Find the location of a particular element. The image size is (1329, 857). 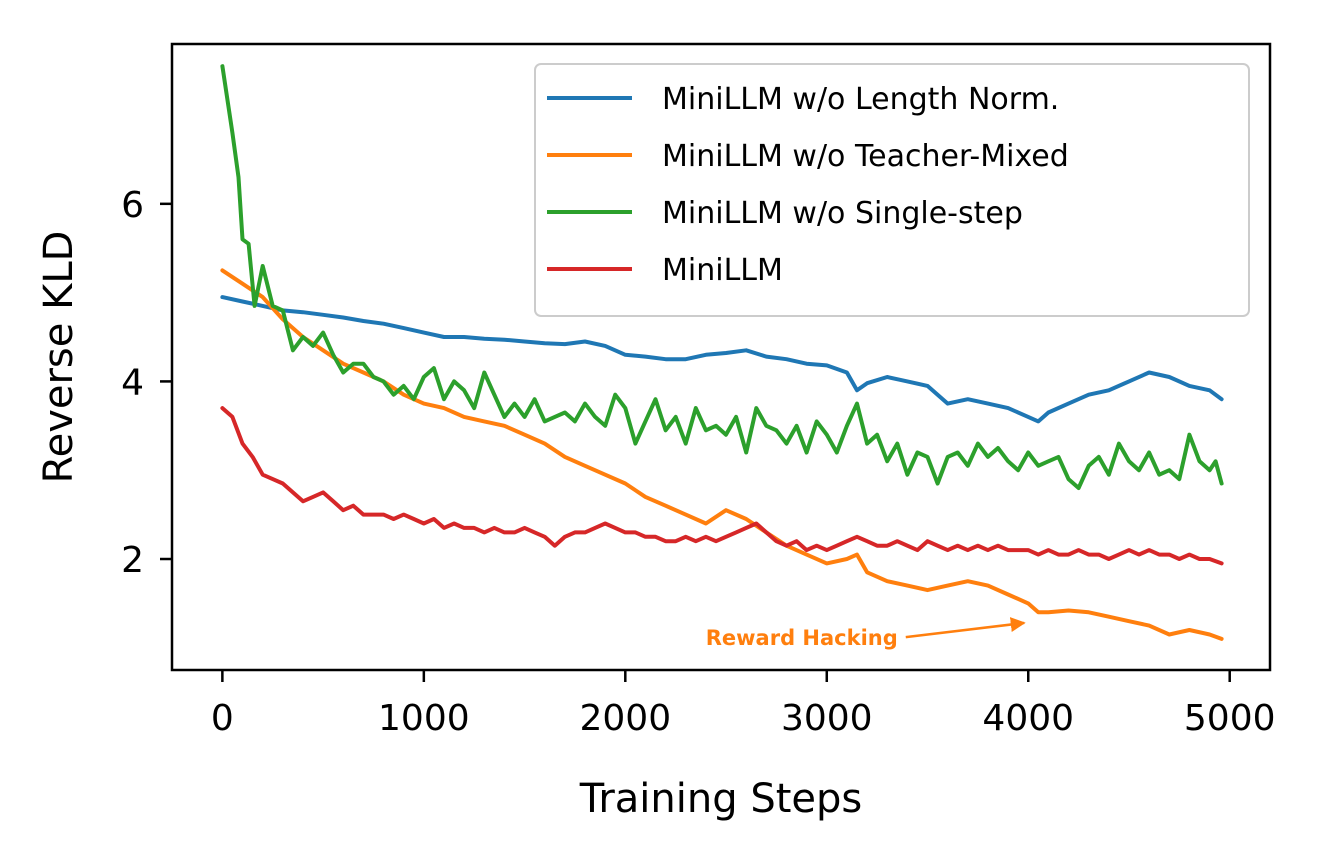

y-tick-label: 2 is located at coordinates (132, 560).